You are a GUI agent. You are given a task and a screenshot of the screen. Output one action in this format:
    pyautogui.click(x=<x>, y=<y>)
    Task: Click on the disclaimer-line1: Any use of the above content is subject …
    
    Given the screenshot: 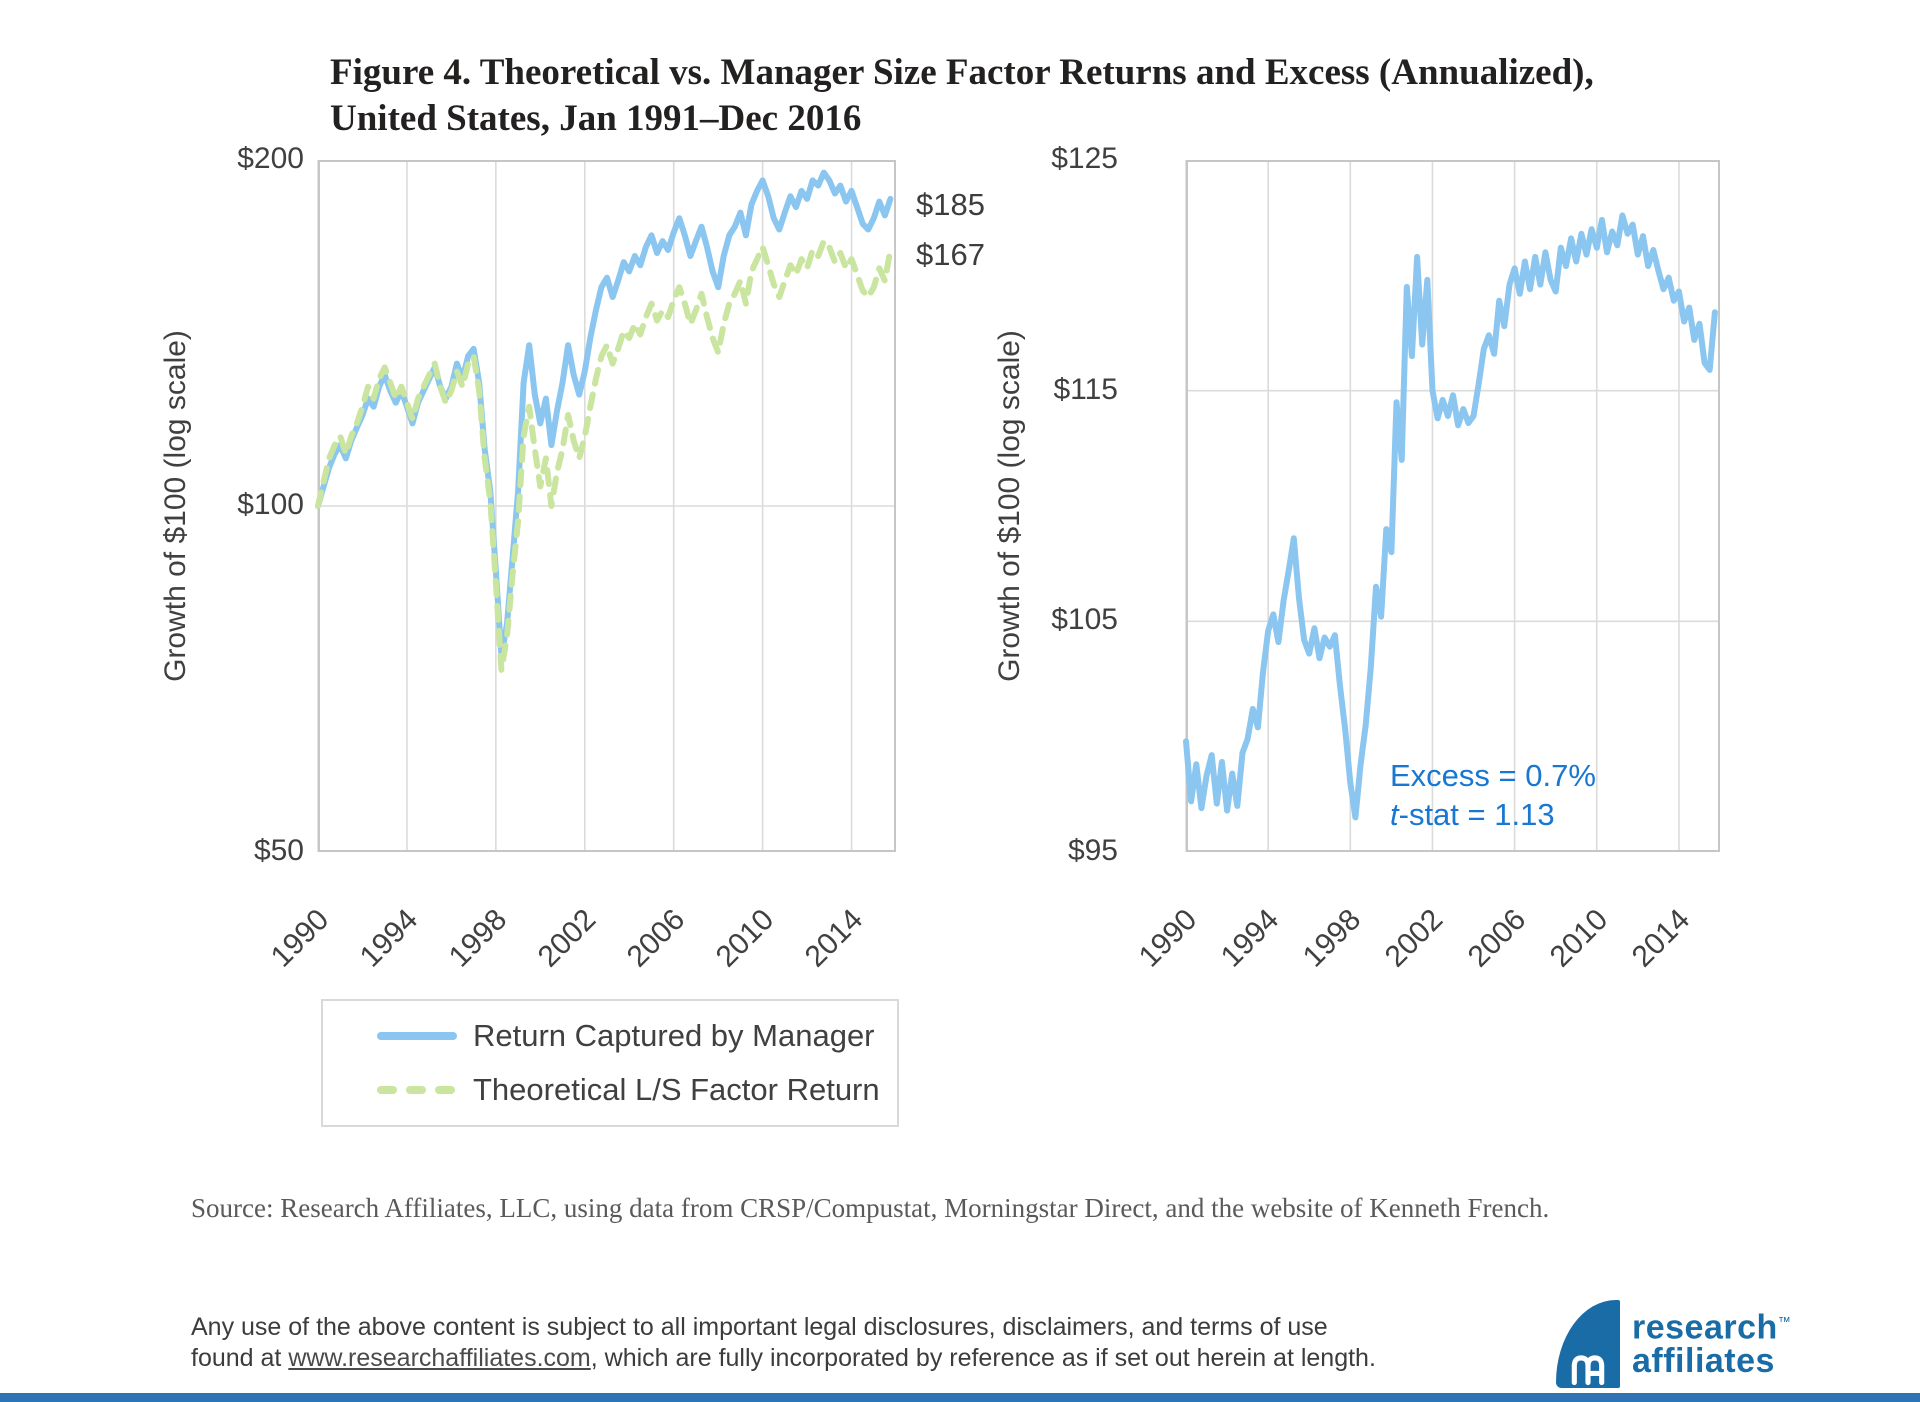 What is the action you would take?
    pyautogui.click(x=759, y=1342)
    